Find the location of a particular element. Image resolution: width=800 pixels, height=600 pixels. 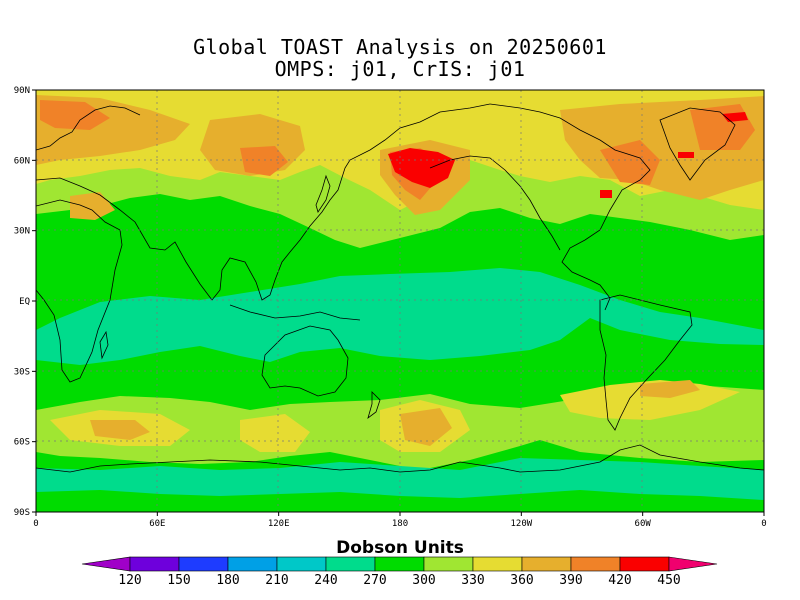

newzealand-coast is located at coordinates (374, 405).